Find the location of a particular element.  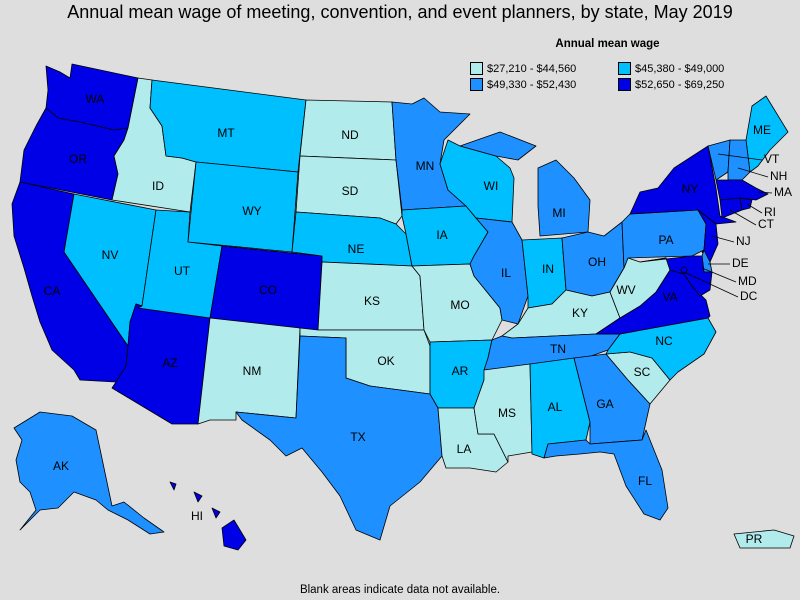

state-label-mn: MN is located at coordinates (425, 166).